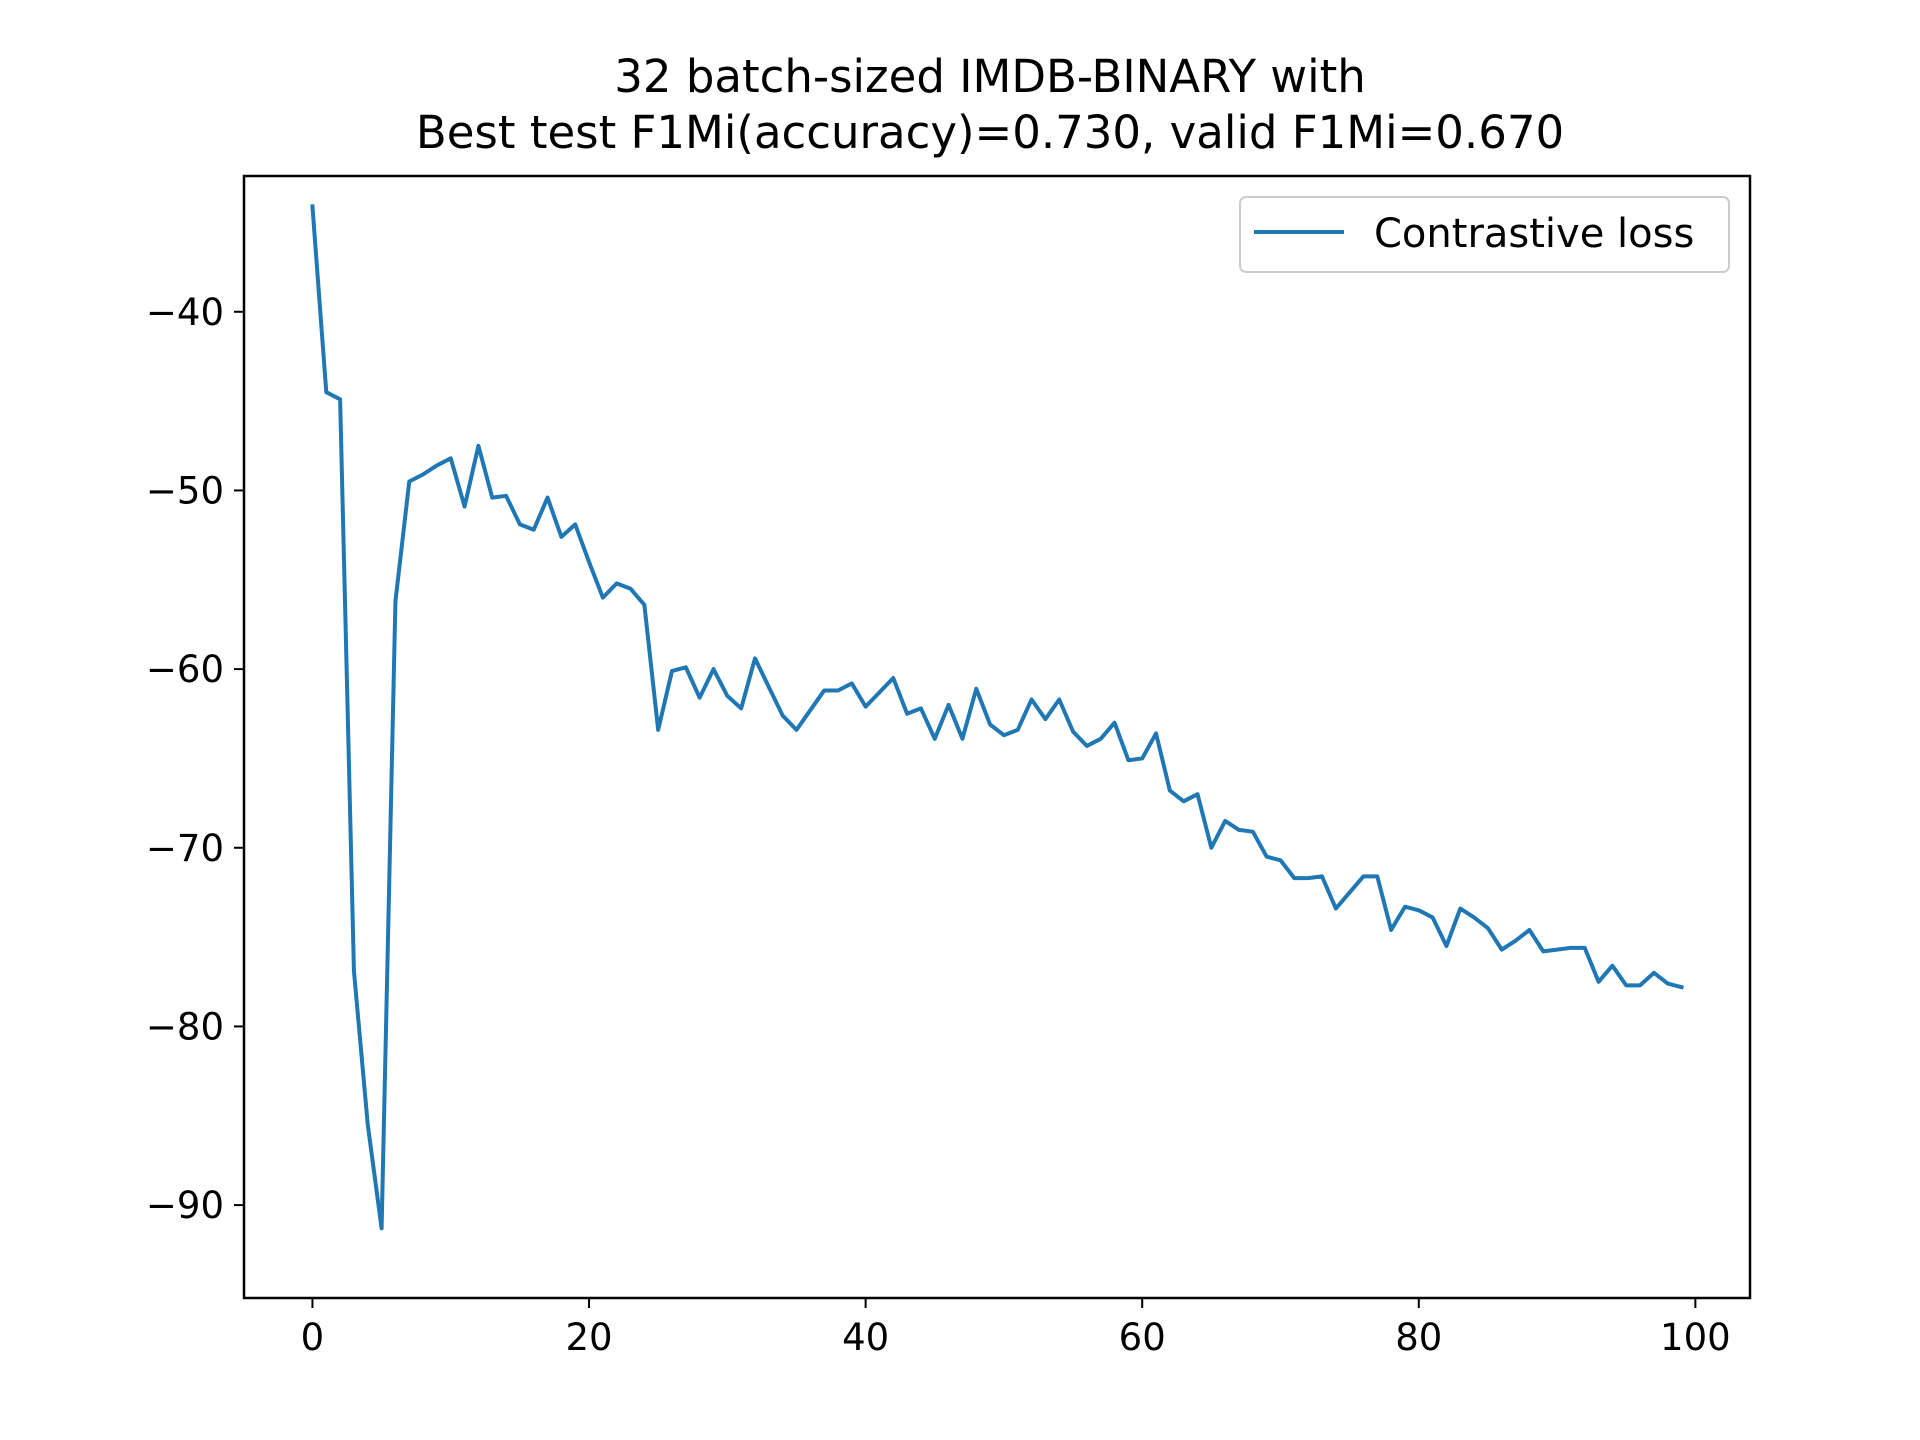  Describe the element at coordinates (185, 490) in the screenshot. I see `y-tick-label: −50` at that location.